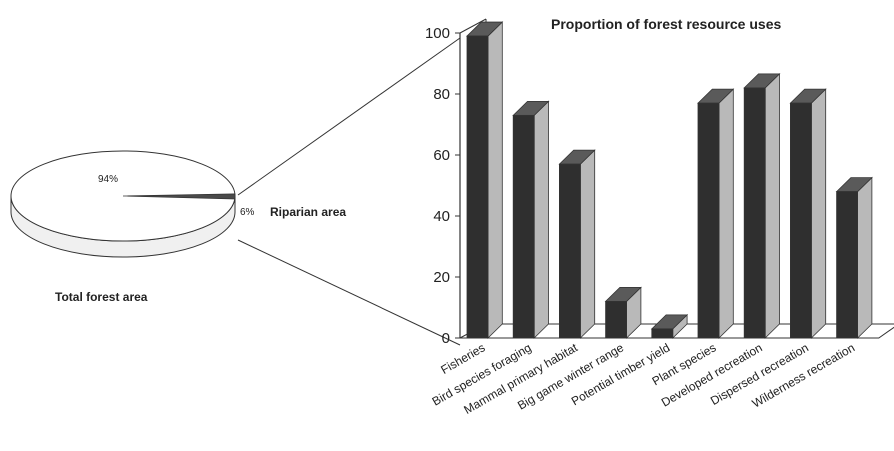 The image size is (894, 451). What do you see at coordinates (446, 338) in the screenshot?
I see `y-tick-label: 0` at bounding box center [446, 338].